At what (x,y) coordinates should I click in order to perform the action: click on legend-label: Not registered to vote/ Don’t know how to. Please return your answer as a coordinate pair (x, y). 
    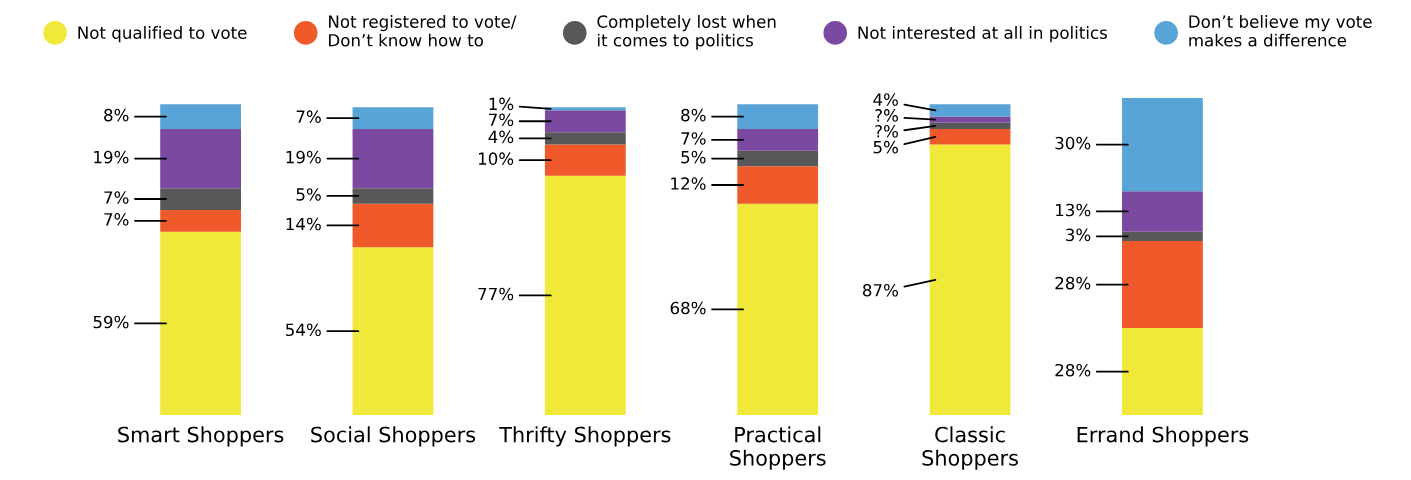
    Looking at the image, I should click on (423, 31).